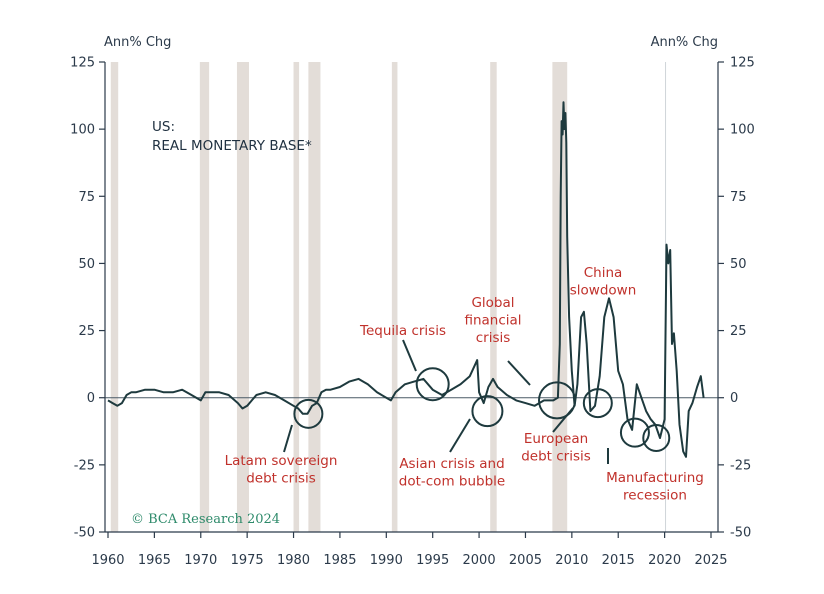 Image resolution: width=824 pixels, height=594 pixels. I want to click on y-tick-label-left-1: 100, so click(82, 130).